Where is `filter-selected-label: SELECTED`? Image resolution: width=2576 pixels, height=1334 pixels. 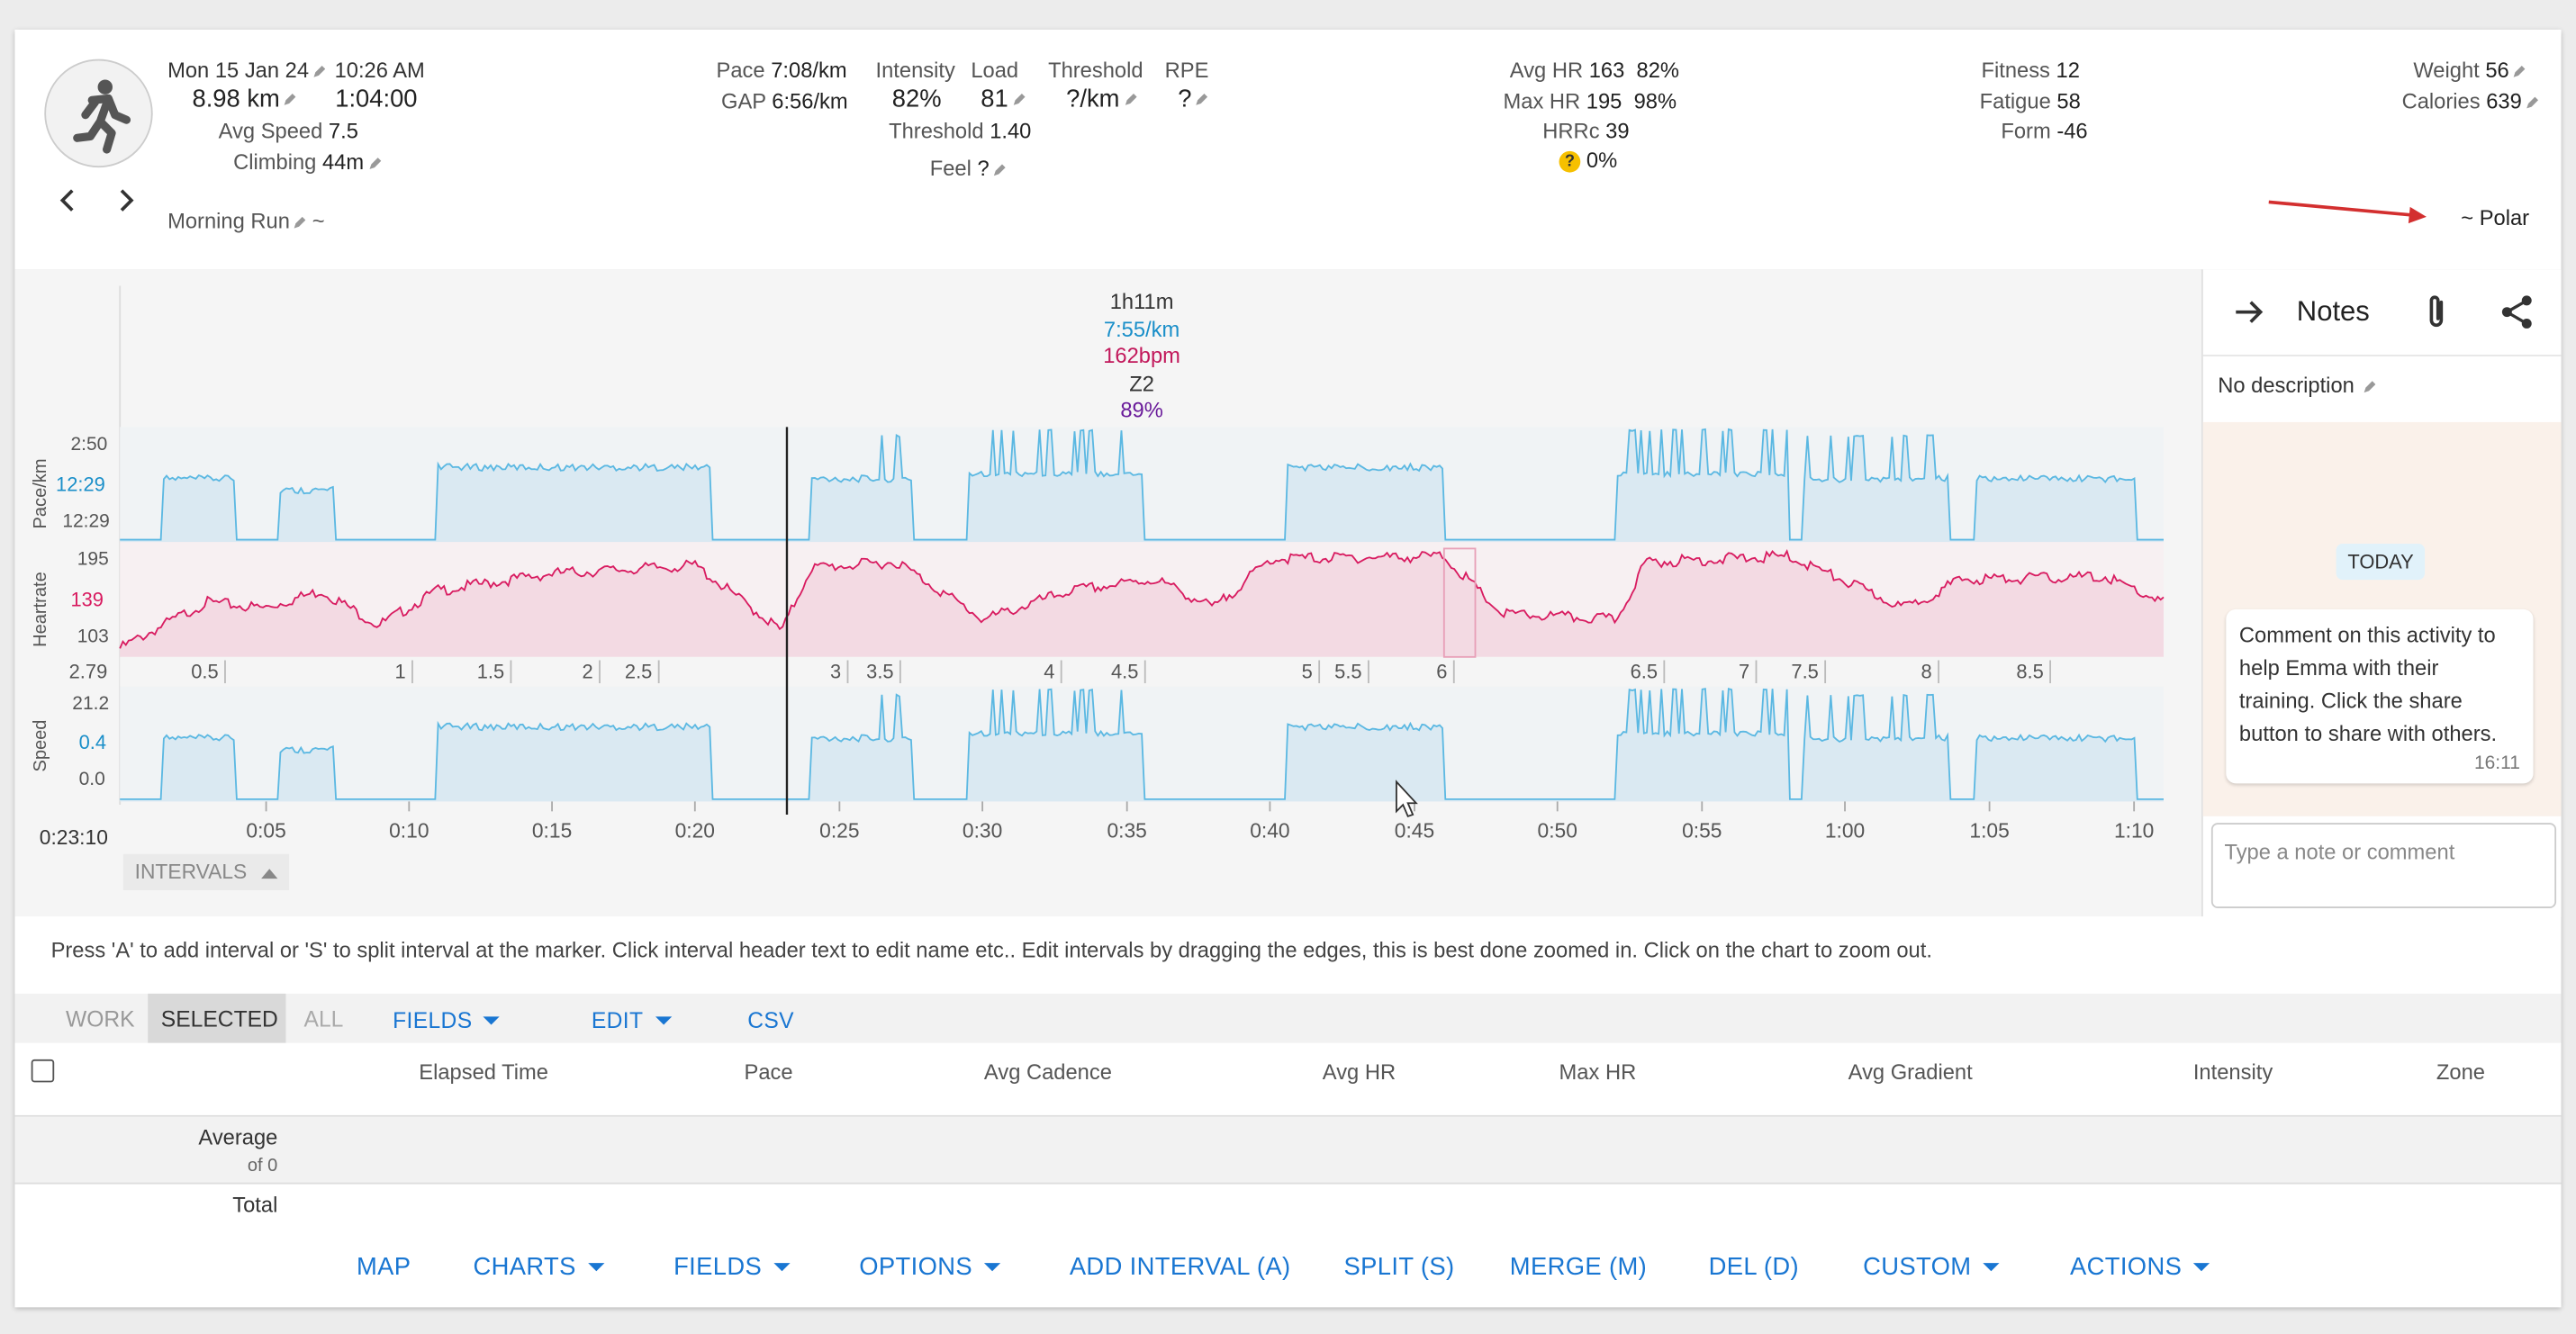 filter-selected-label: SELECTED is located at coordinates (219, 1019).